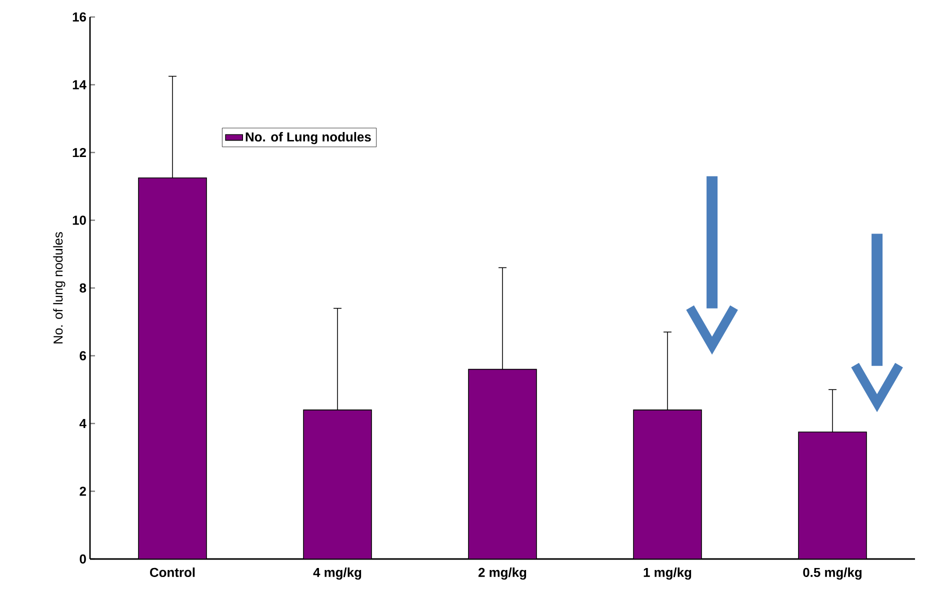  What do you see at coordinates (79, 85) in the screenshot?
I see `y-tick-label: 14` at bounding box center [79, 85].